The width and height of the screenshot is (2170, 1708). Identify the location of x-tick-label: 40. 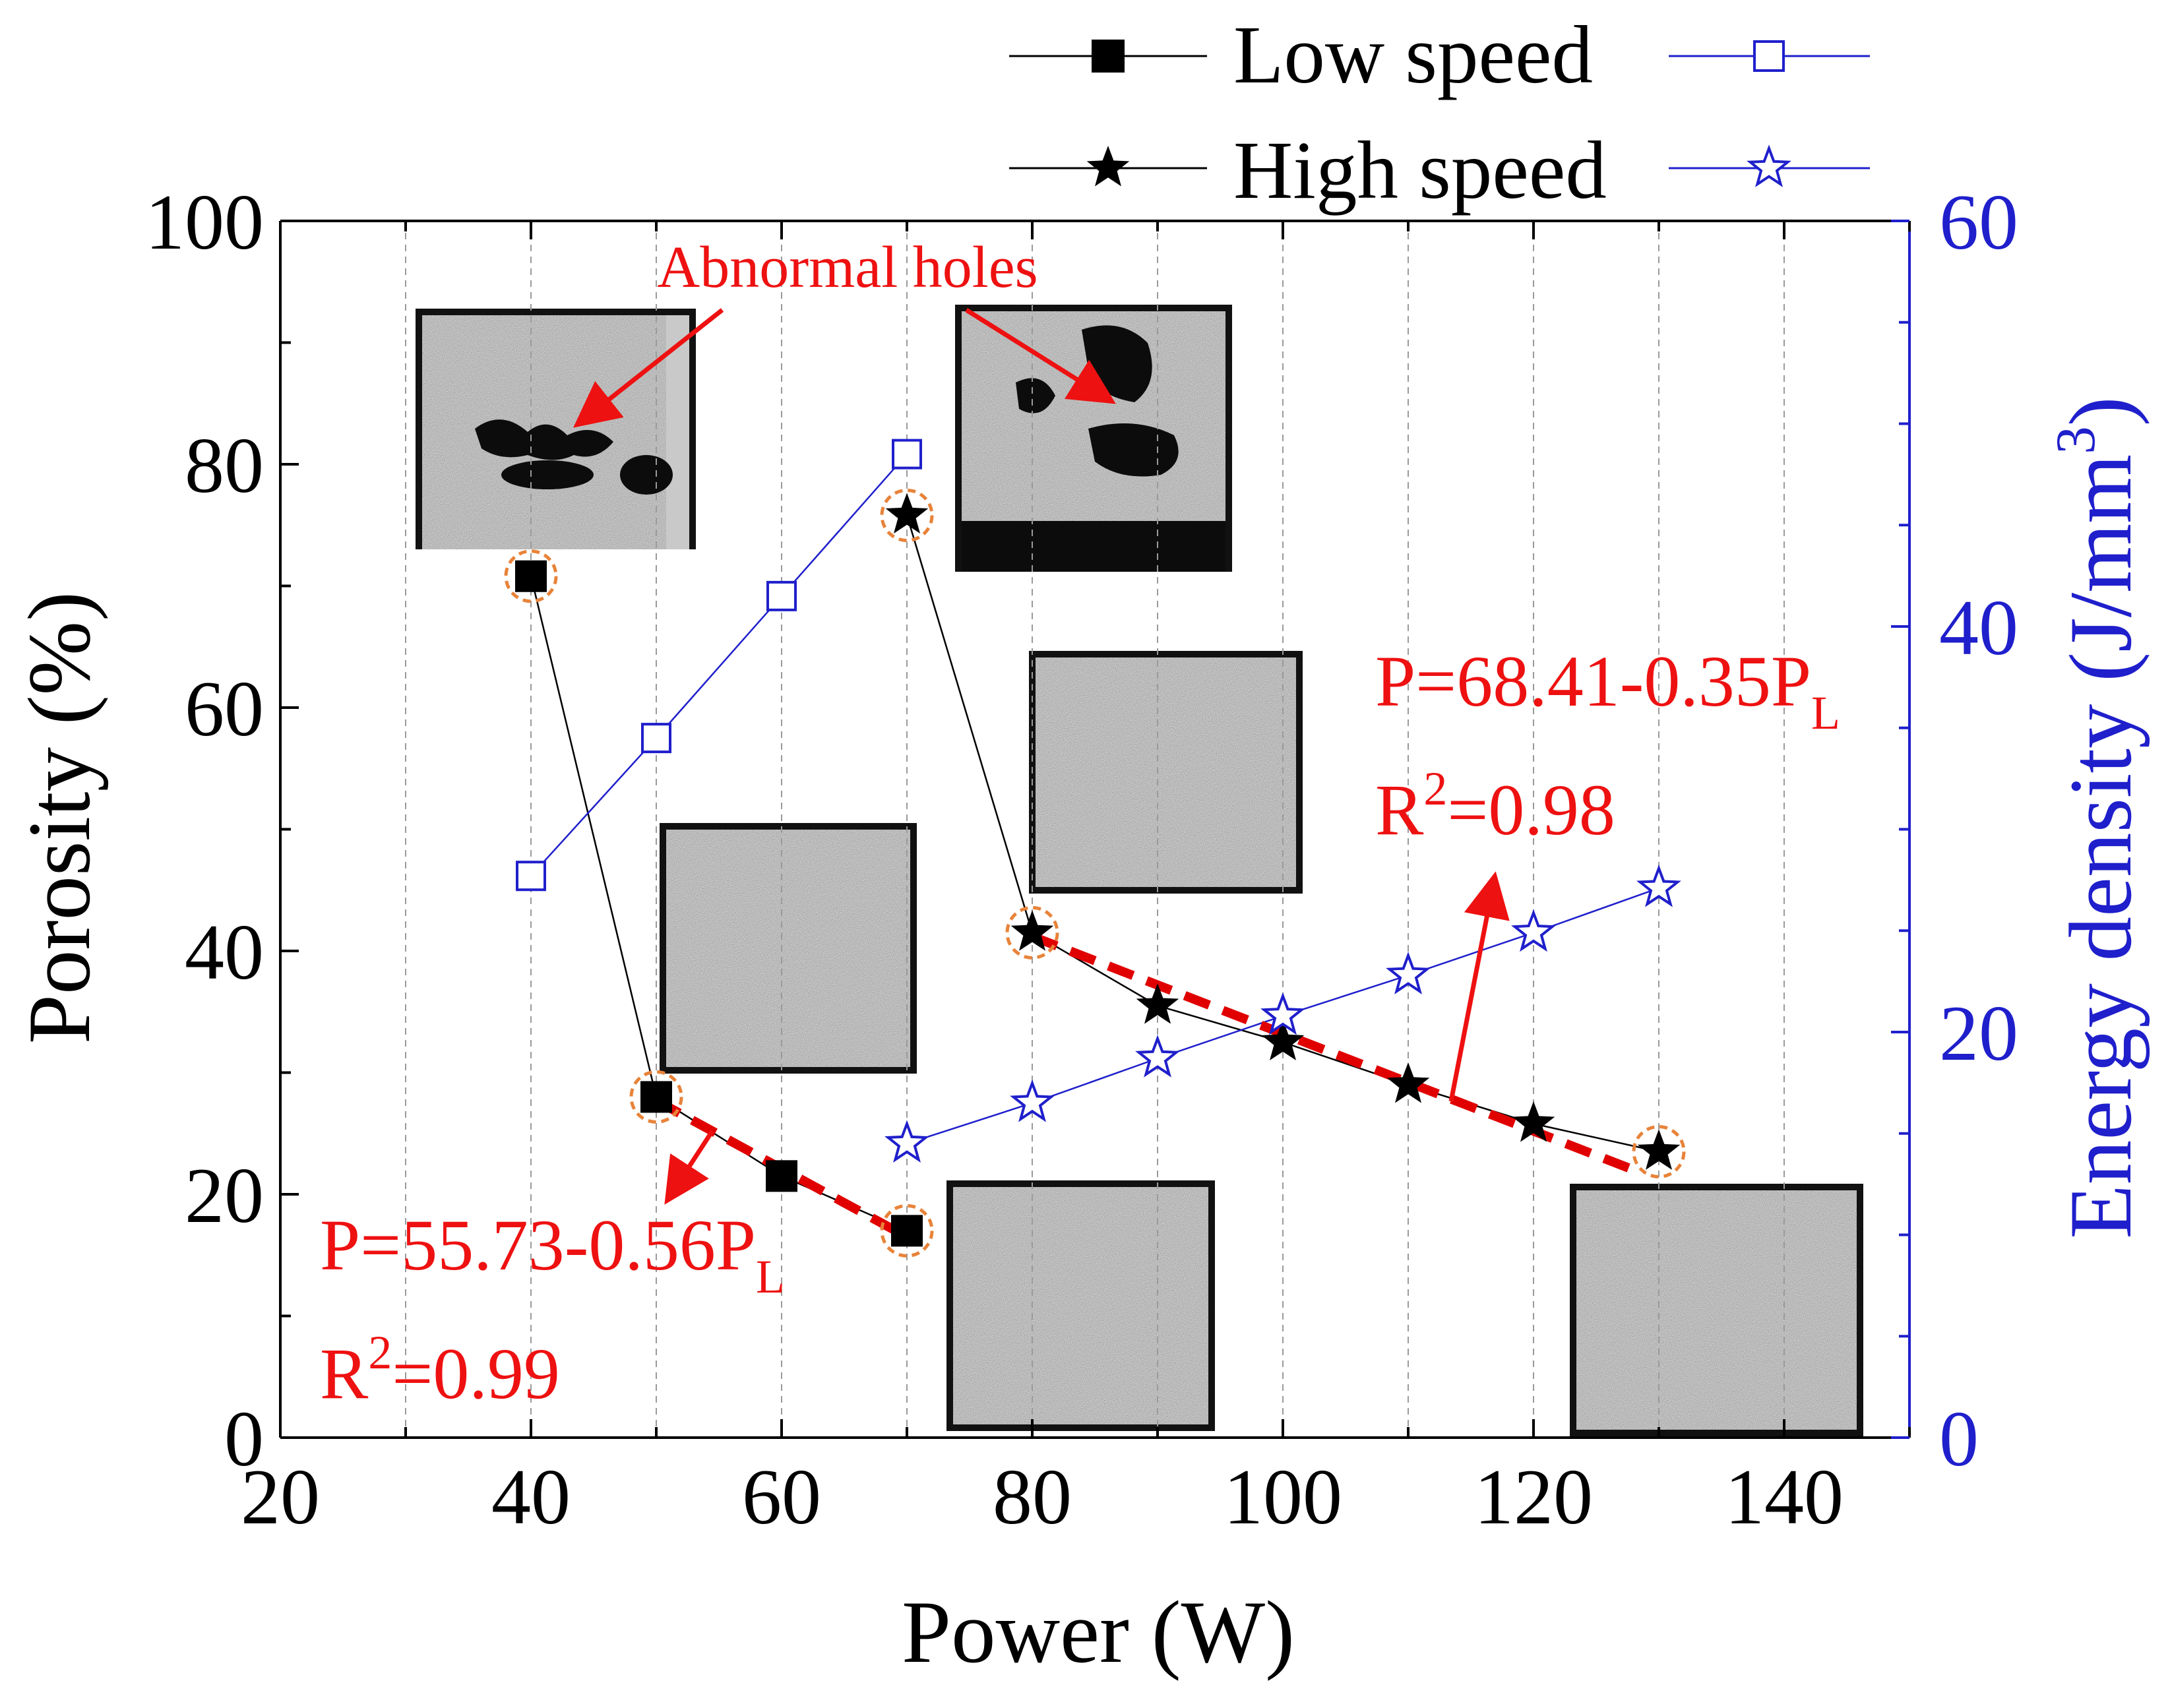
(531, 1497).